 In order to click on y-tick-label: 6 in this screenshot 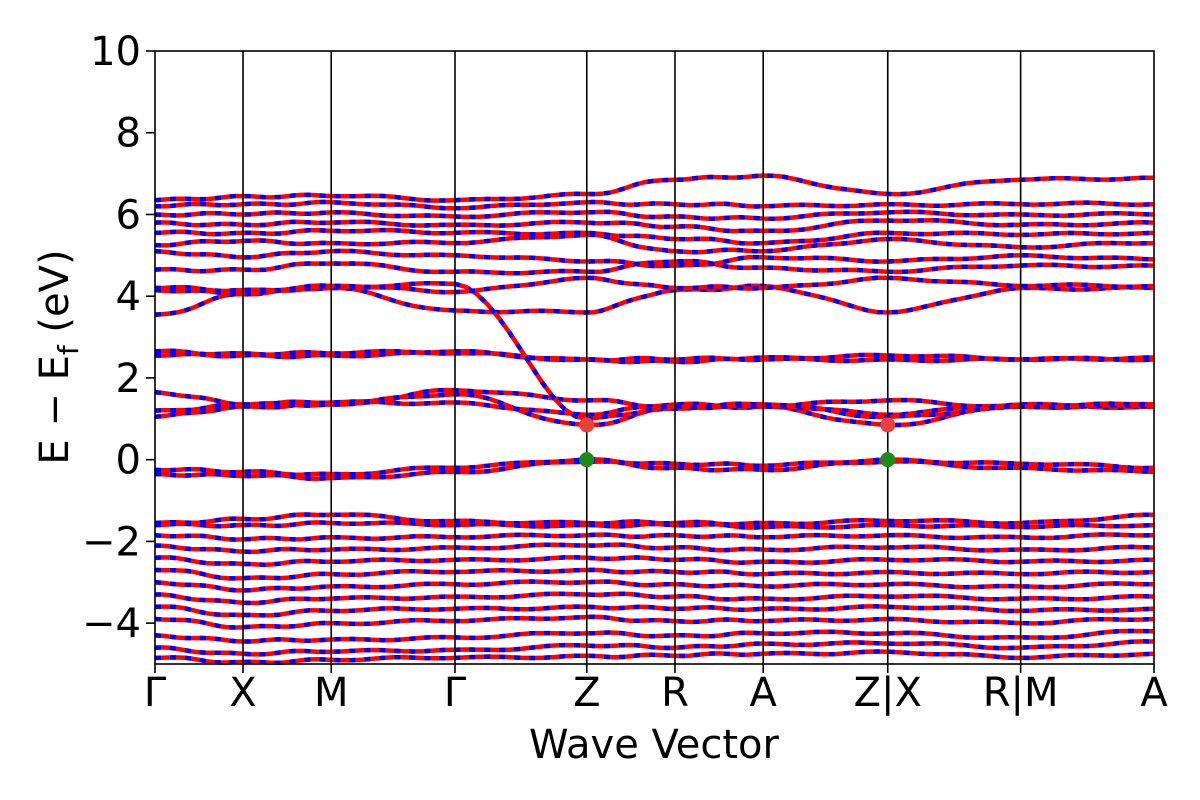, I will do `click(128, 215)`.